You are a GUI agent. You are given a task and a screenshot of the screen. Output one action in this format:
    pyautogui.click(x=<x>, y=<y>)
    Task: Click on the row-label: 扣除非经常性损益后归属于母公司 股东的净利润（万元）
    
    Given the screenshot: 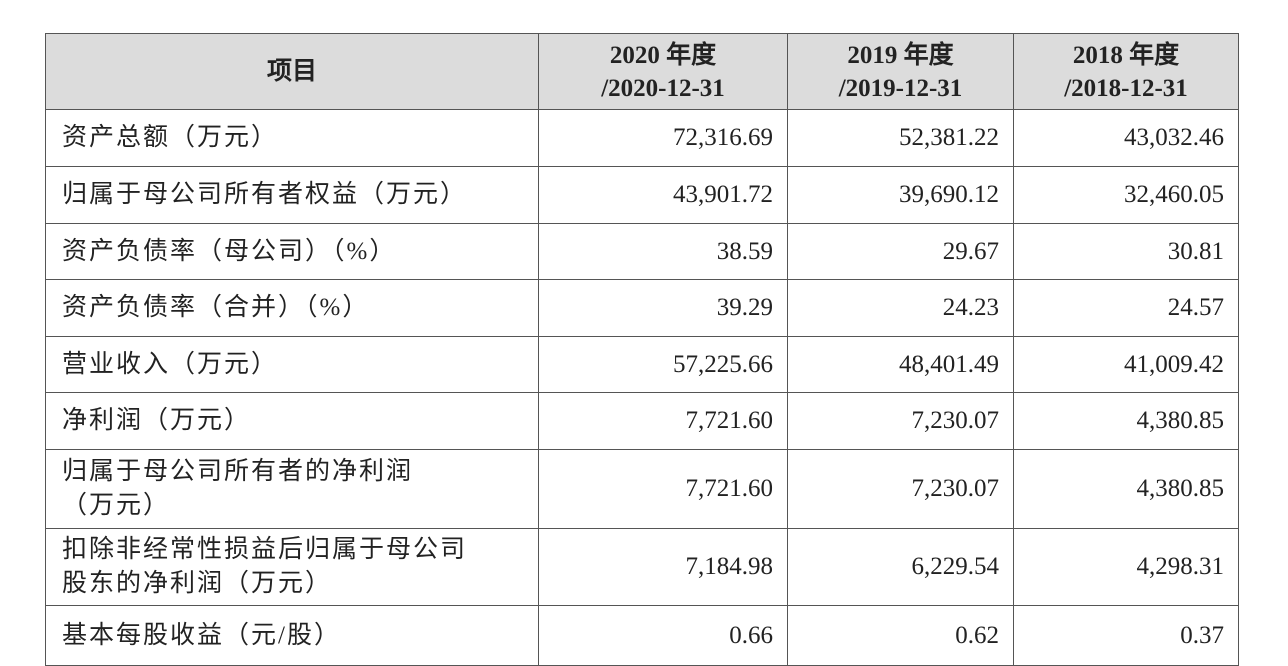 What is the action you would take?
    pyautogui.click(x=292, y=567)
    